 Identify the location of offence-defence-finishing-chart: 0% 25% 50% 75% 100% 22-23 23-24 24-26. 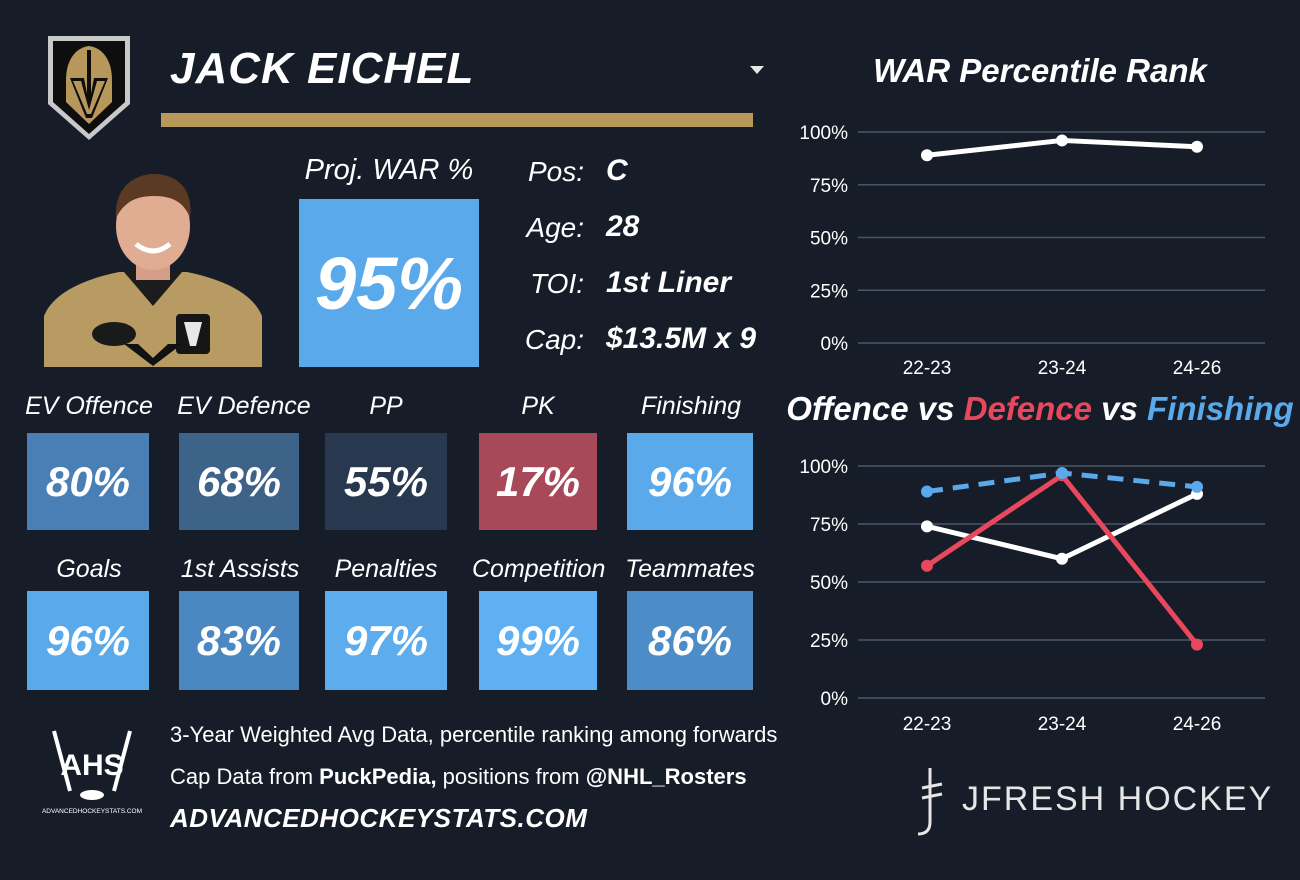
(1032, 596).